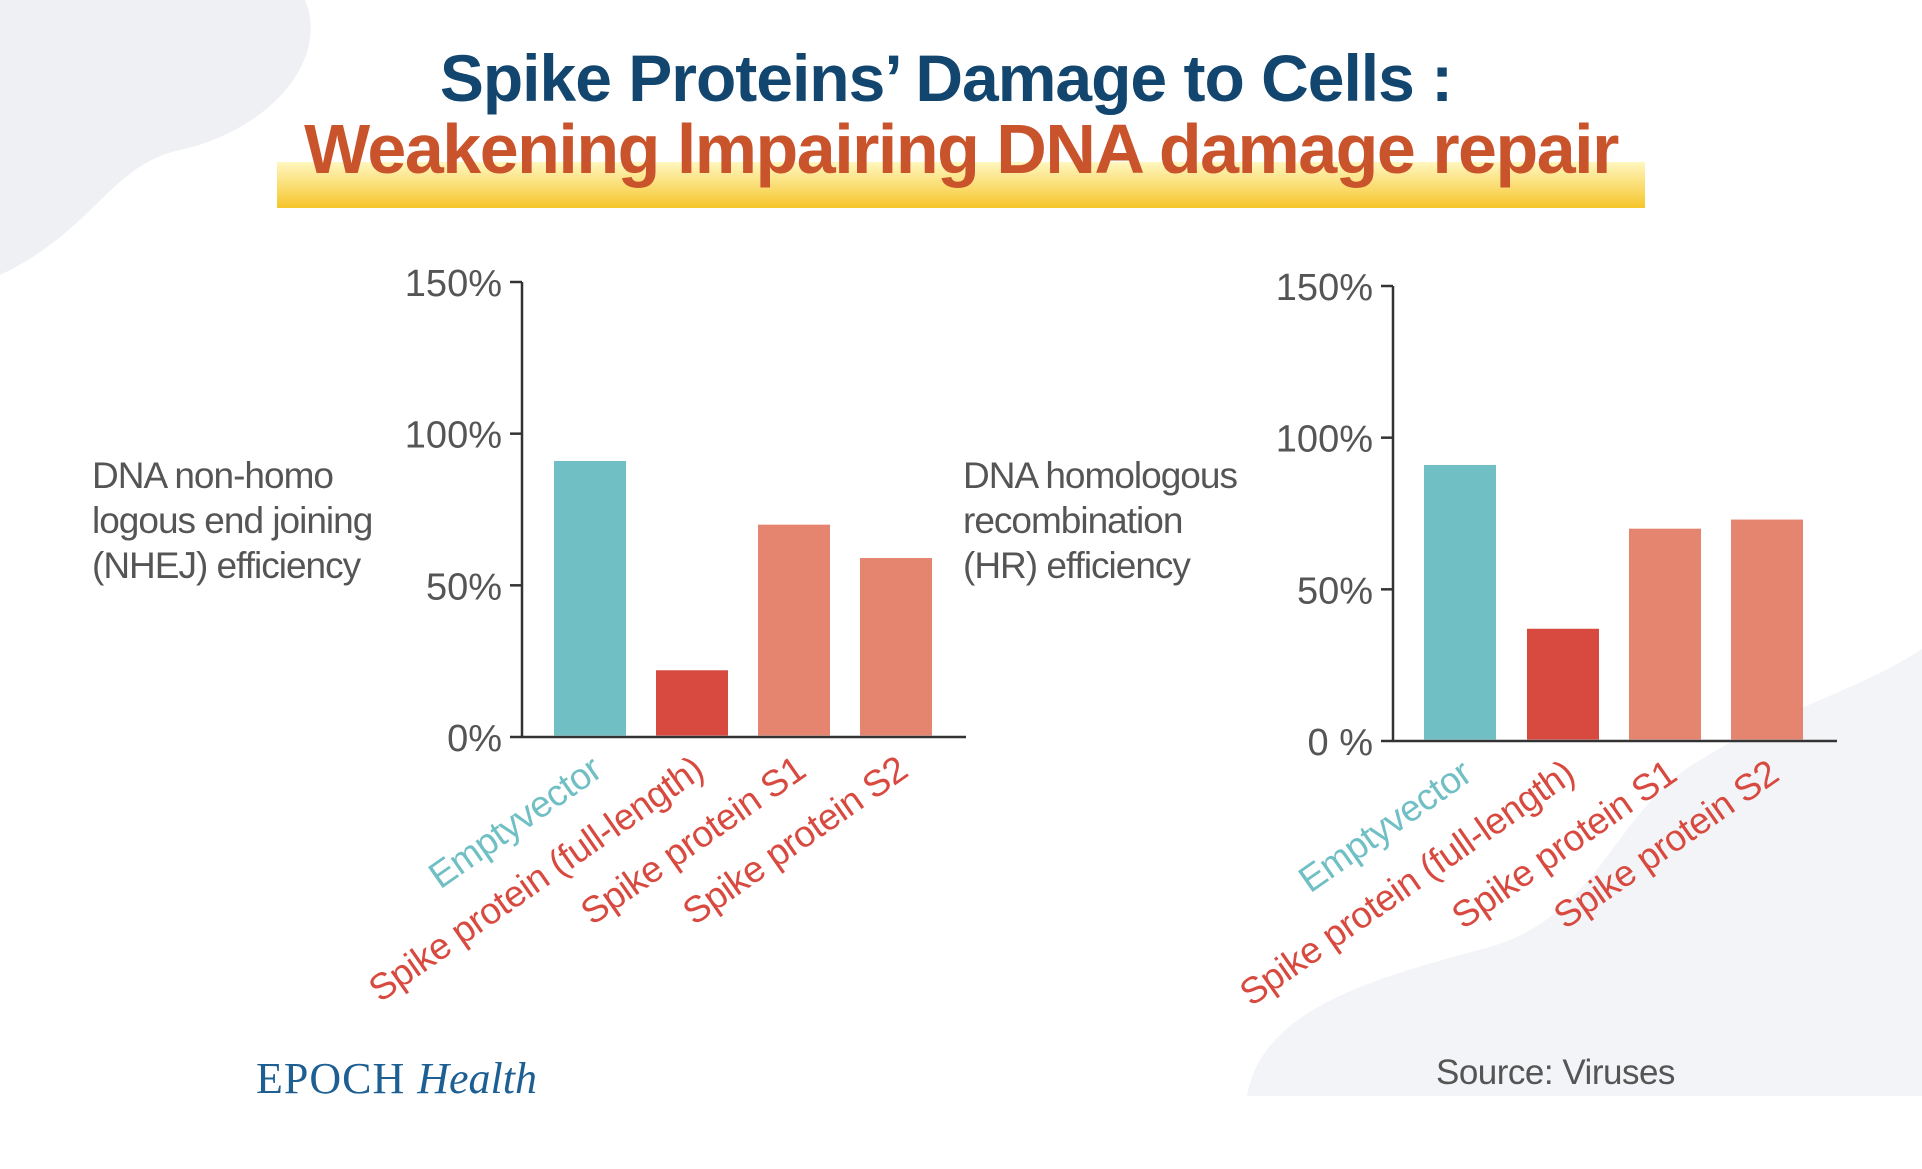 This screenshot has width=1922, height=1169. Describe the element at coordinates (1584, 872) in the screenshot. I see `background-blob-bottom-right` at that location.